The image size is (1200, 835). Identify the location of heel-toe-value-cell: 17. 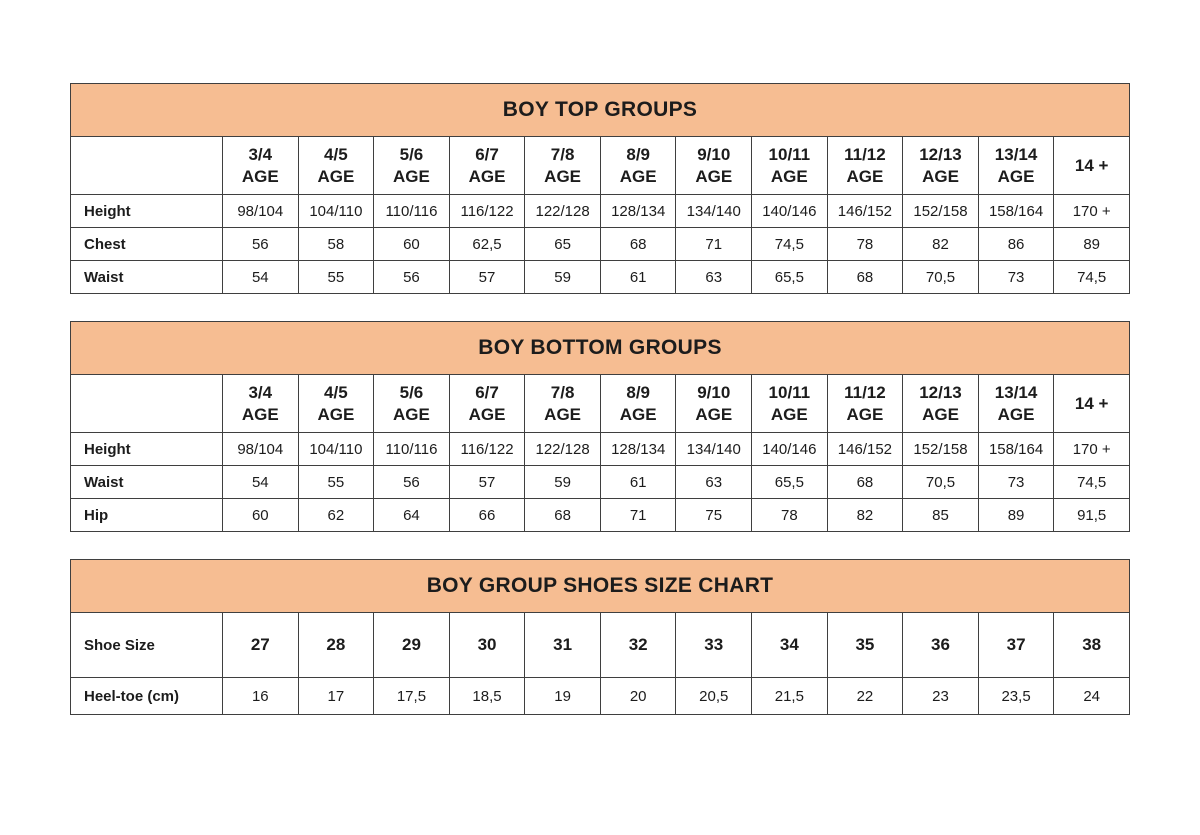
(336, 696).